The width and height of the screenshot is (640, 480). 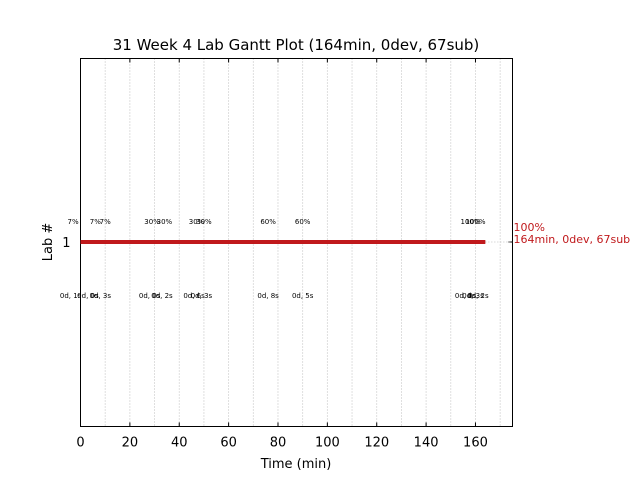 I want to click on time-marker: 0d, 8s, so click(x=268, y=296).